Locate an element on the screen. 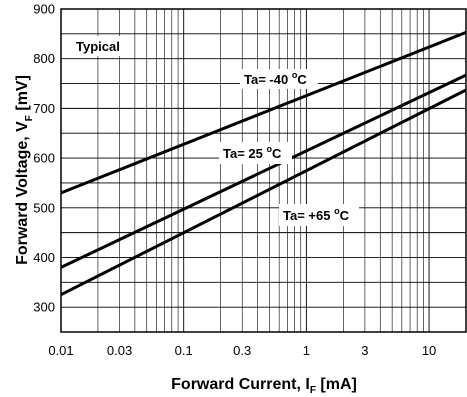 Image resolution: width=467 pixels, height=397 pixels. series-label-plus65-suffix: C is located at coordinates (345, 215).